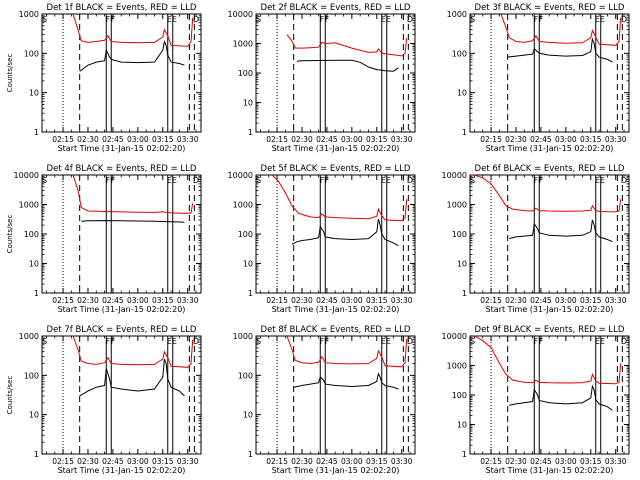 Image resolution: width=640 pixels, height=480 pixels. Describe the element at coordinates (122, 8) in the screenshot. I see `chart-title: Det 1f BLACK = Events, RED = LLD` at that location.